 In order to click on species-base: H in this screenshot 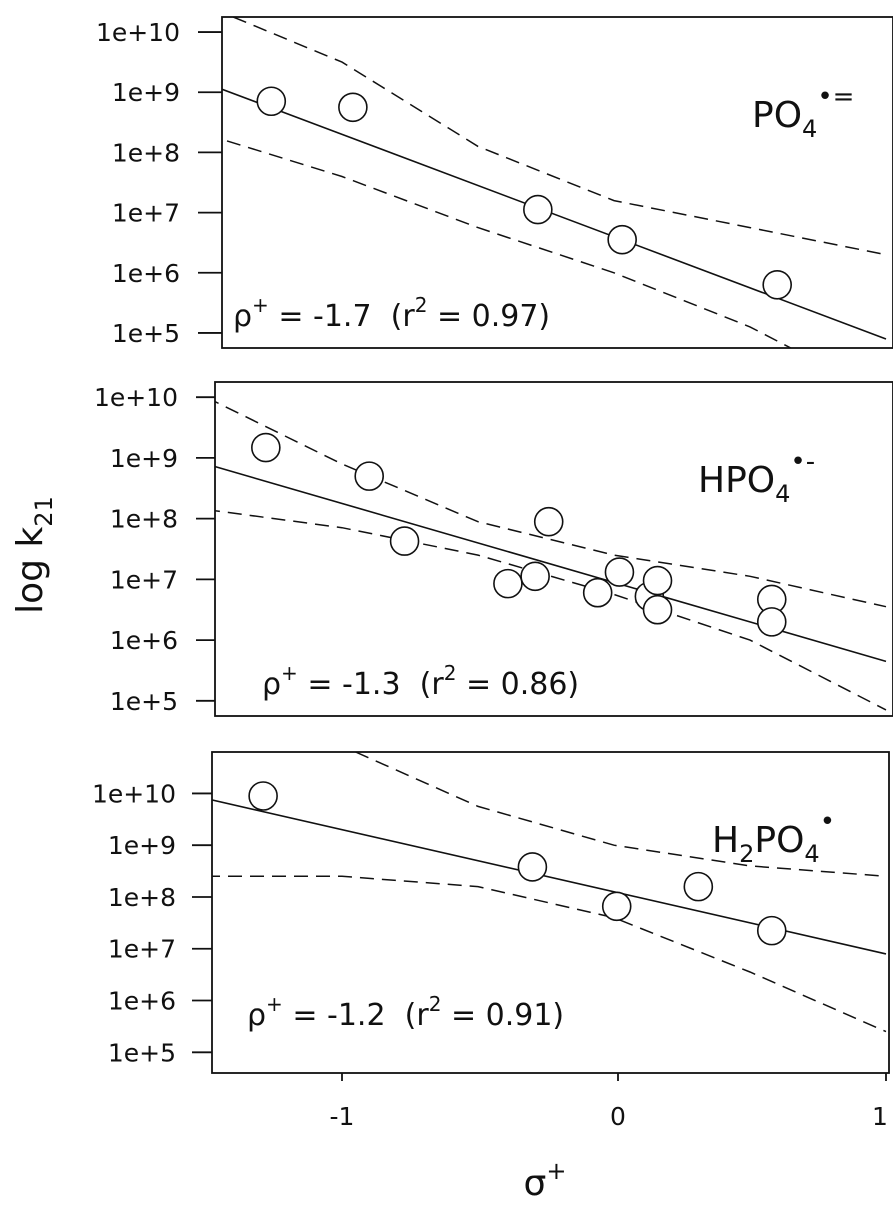, I will do `click(725, 840)`.